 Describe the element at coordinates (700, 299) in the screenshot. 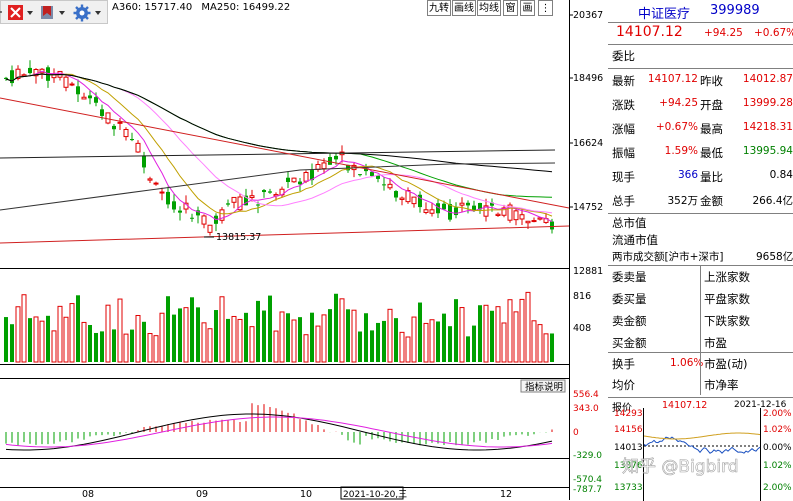

I see `breadth-row: 委买量 平盘家数` at that location.